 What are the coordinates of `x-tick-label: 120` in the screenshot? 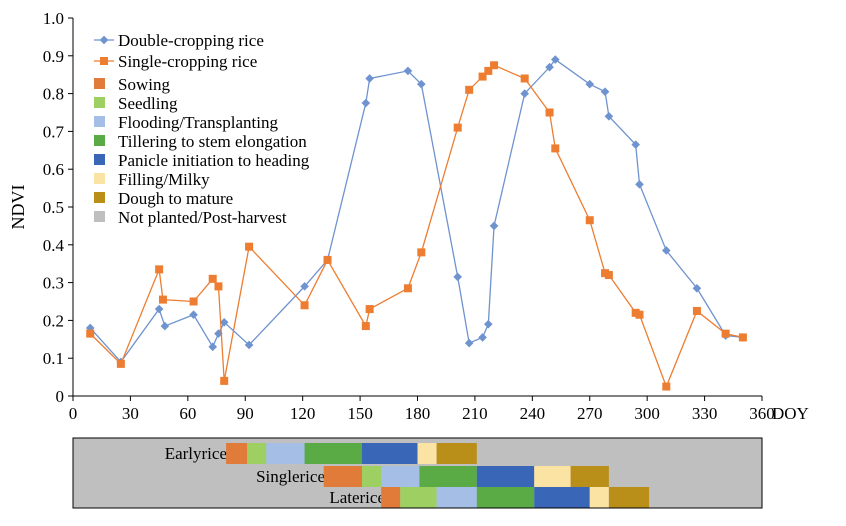 It's located at (303, 413).